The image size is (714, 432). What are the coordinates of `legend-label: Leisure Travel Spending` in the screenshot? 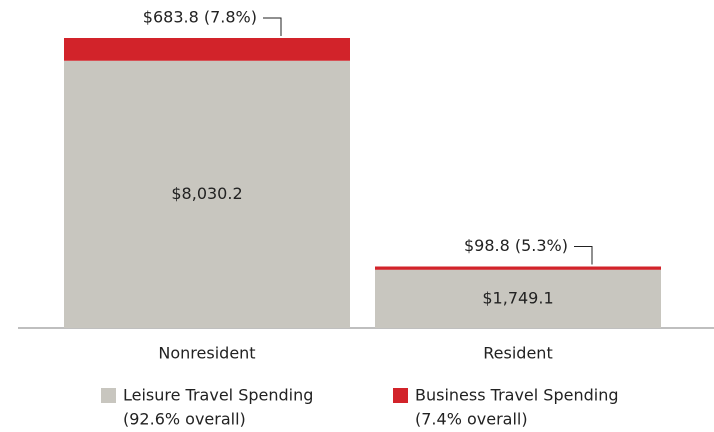 It's located at (218, 395).